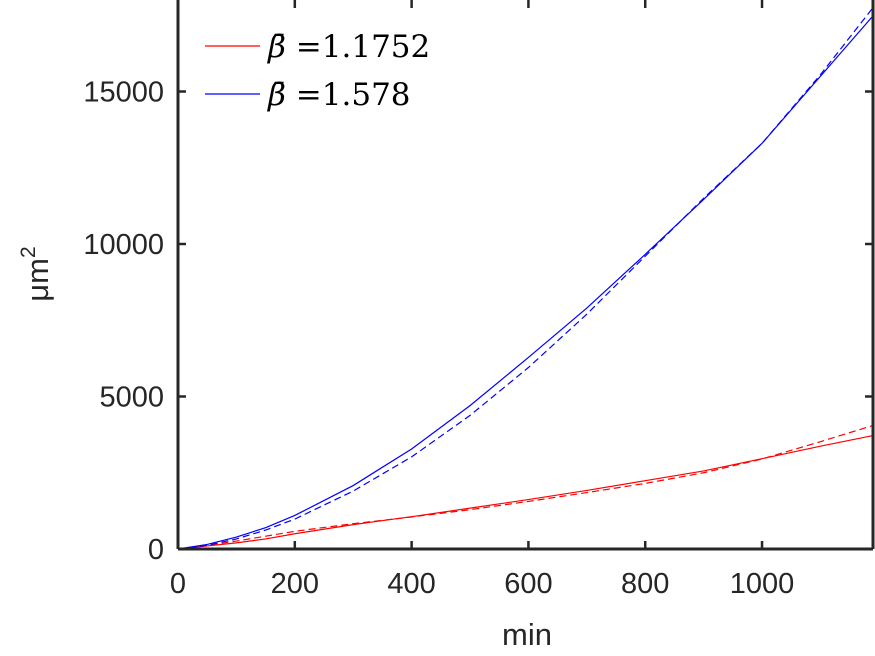  What do you see at coordinates (156, 550) in the screenshot?
I see `y-tick-label-0: 0` at bounding box center [156, 550].